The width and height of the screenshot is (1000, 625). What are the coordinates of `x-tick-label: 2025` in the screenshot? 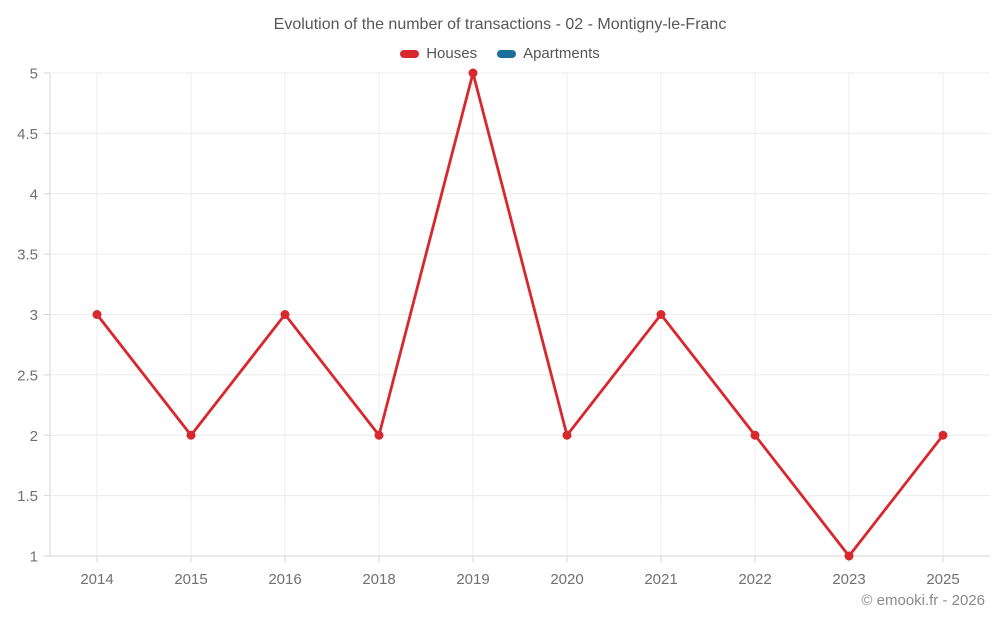 It's located at (942, 579).